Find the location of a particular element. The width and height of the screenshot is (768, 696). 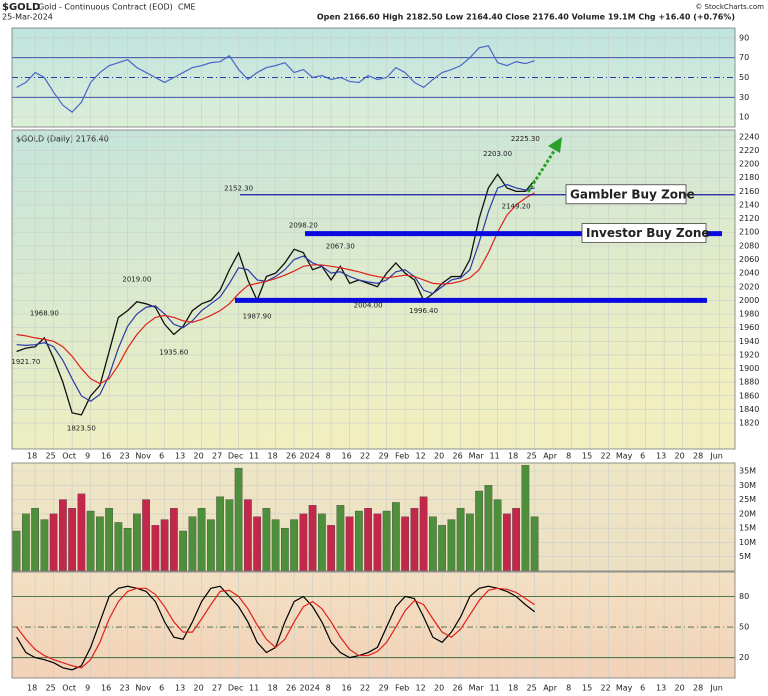

x-tick-label: 29 is located at coordinates (384, 688).